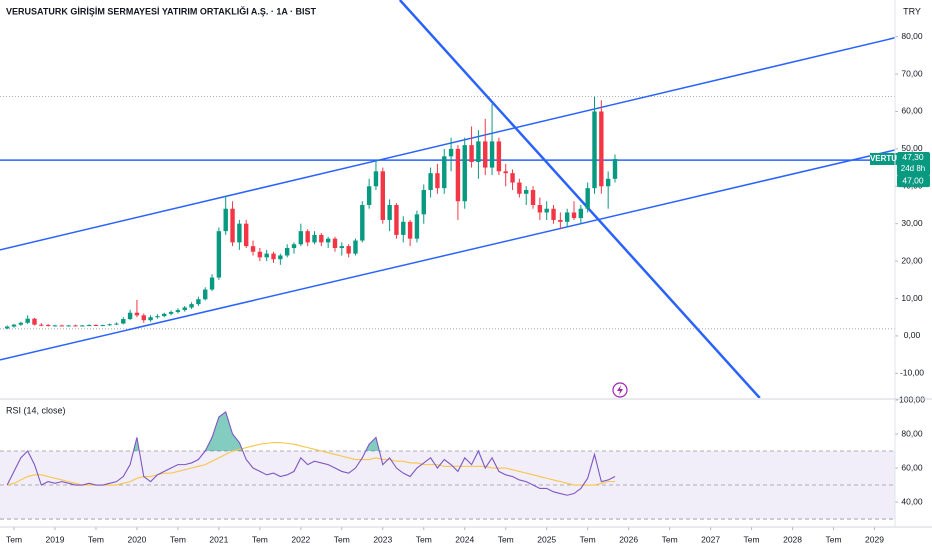 The width and height of the screenshot is (932, 550). What do you see at coordinates (218, 539) in the screenshot?
I see `x-tick-label: 2021` at bounding box center [218, 539].